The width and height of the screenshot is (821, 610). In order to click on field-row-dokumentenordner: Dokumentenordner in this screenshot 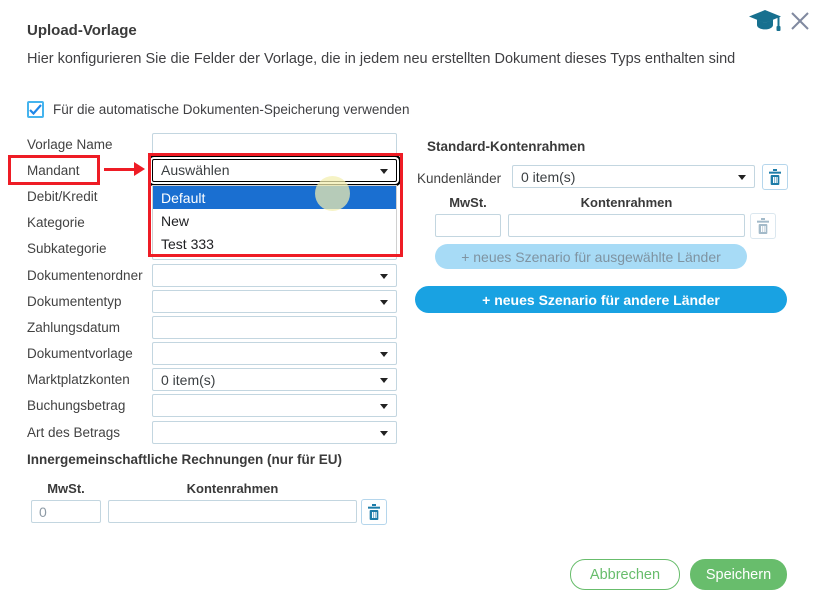, I will do `click(212, 275)`.